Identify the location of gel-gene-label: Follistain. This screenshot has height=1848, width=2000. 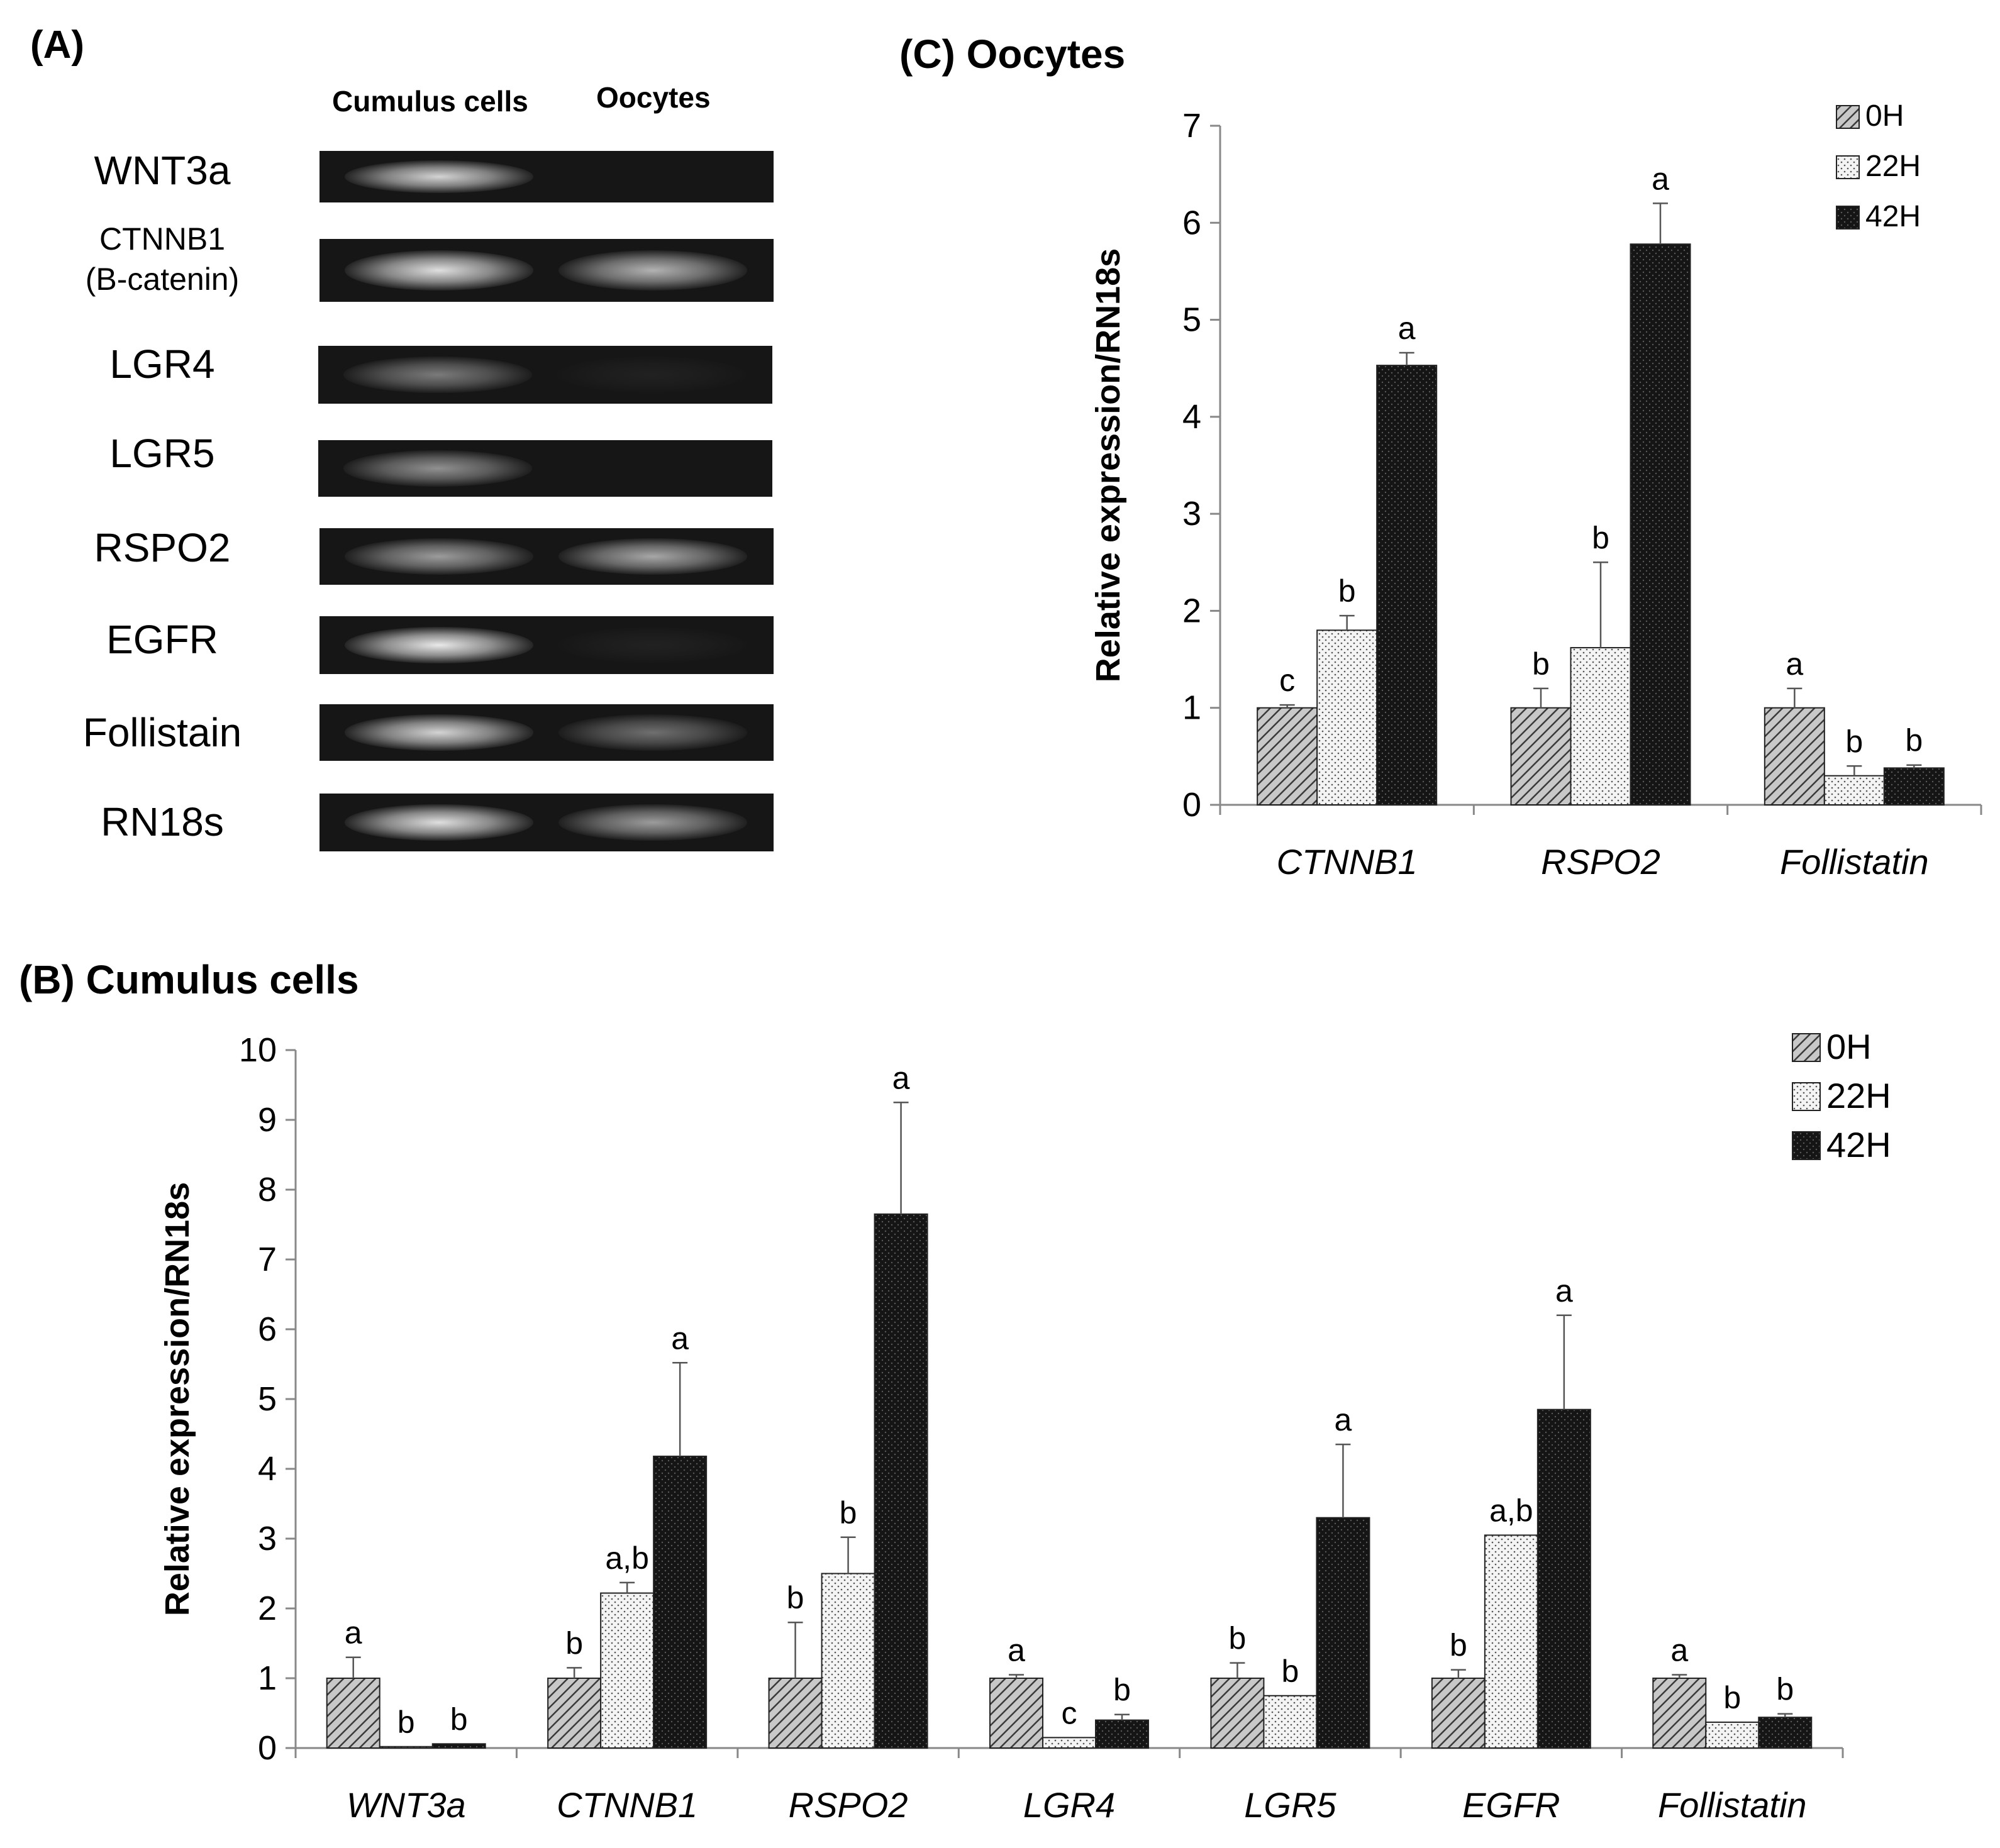
(162, 733).